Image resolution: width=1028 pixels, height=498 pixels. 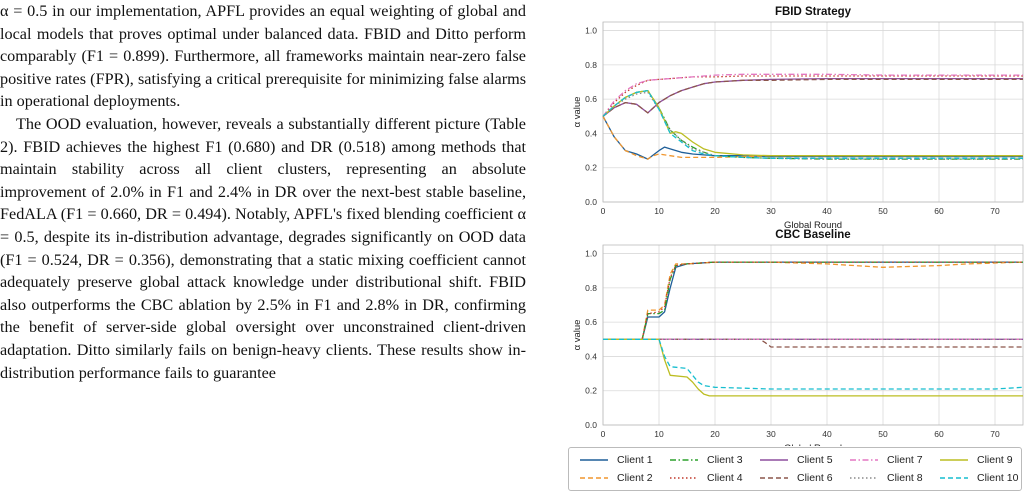 I want to click on fbid-x-tick-label: 40, so click(x=827, y=211).